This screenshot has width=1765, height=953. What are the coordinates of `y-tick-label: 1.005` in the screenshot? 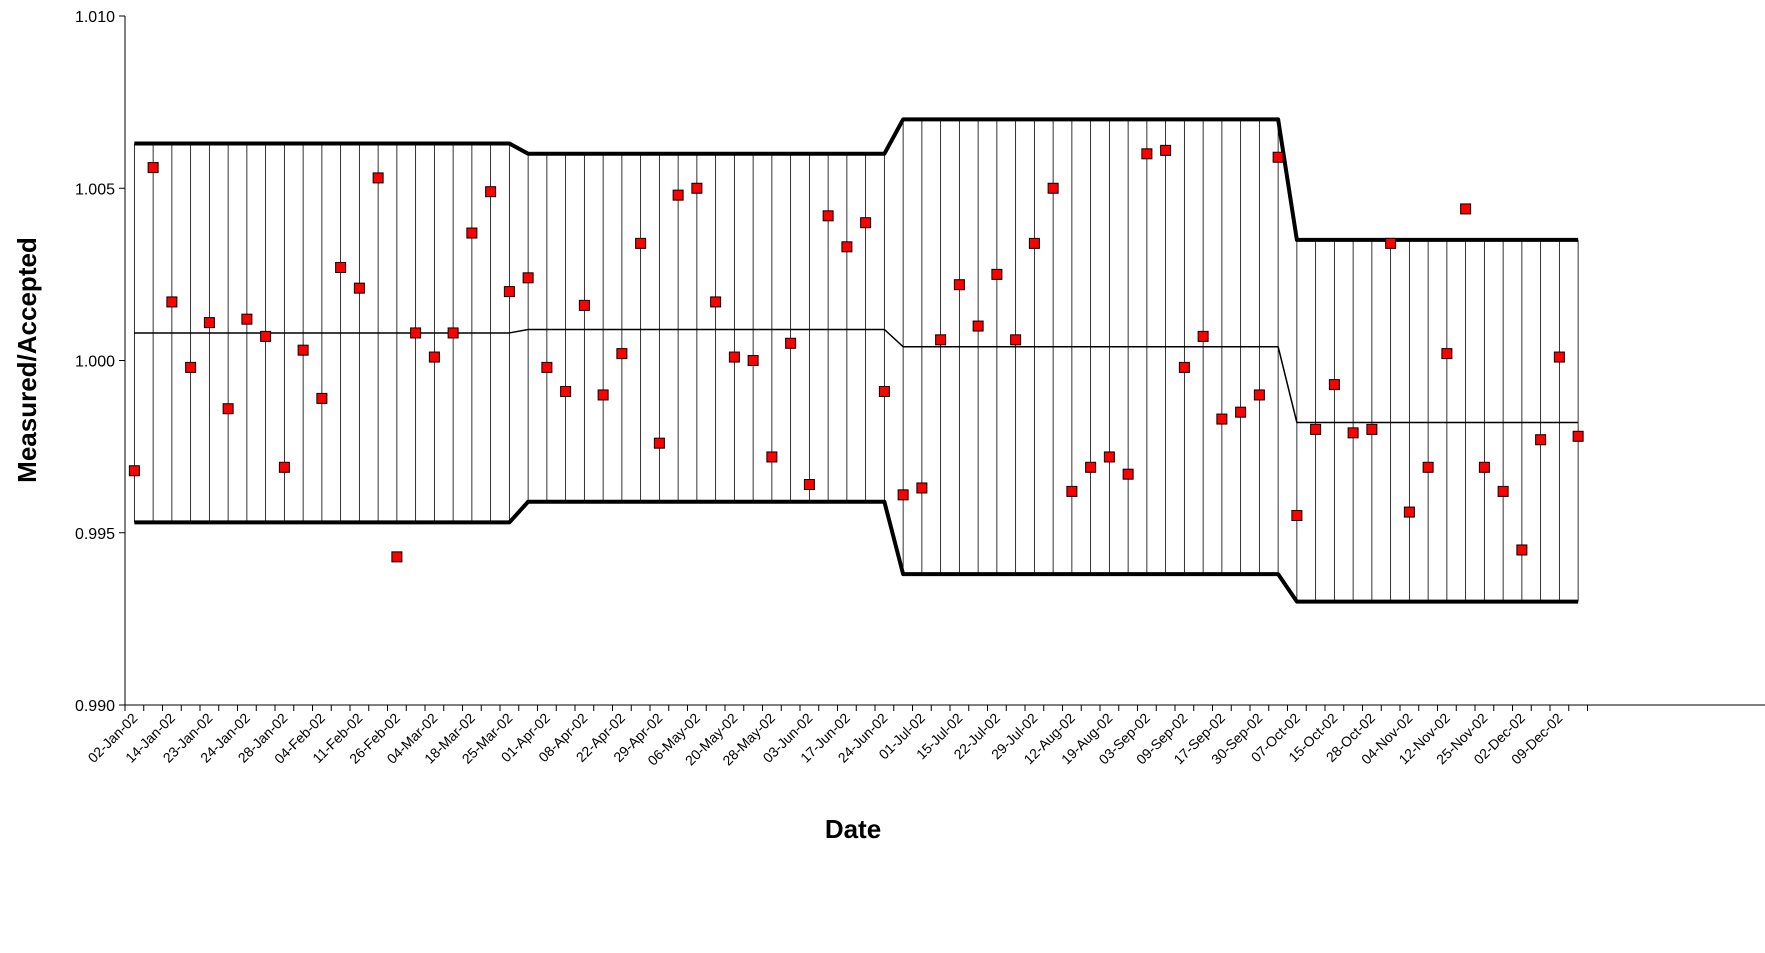 It's located at (95, 189).